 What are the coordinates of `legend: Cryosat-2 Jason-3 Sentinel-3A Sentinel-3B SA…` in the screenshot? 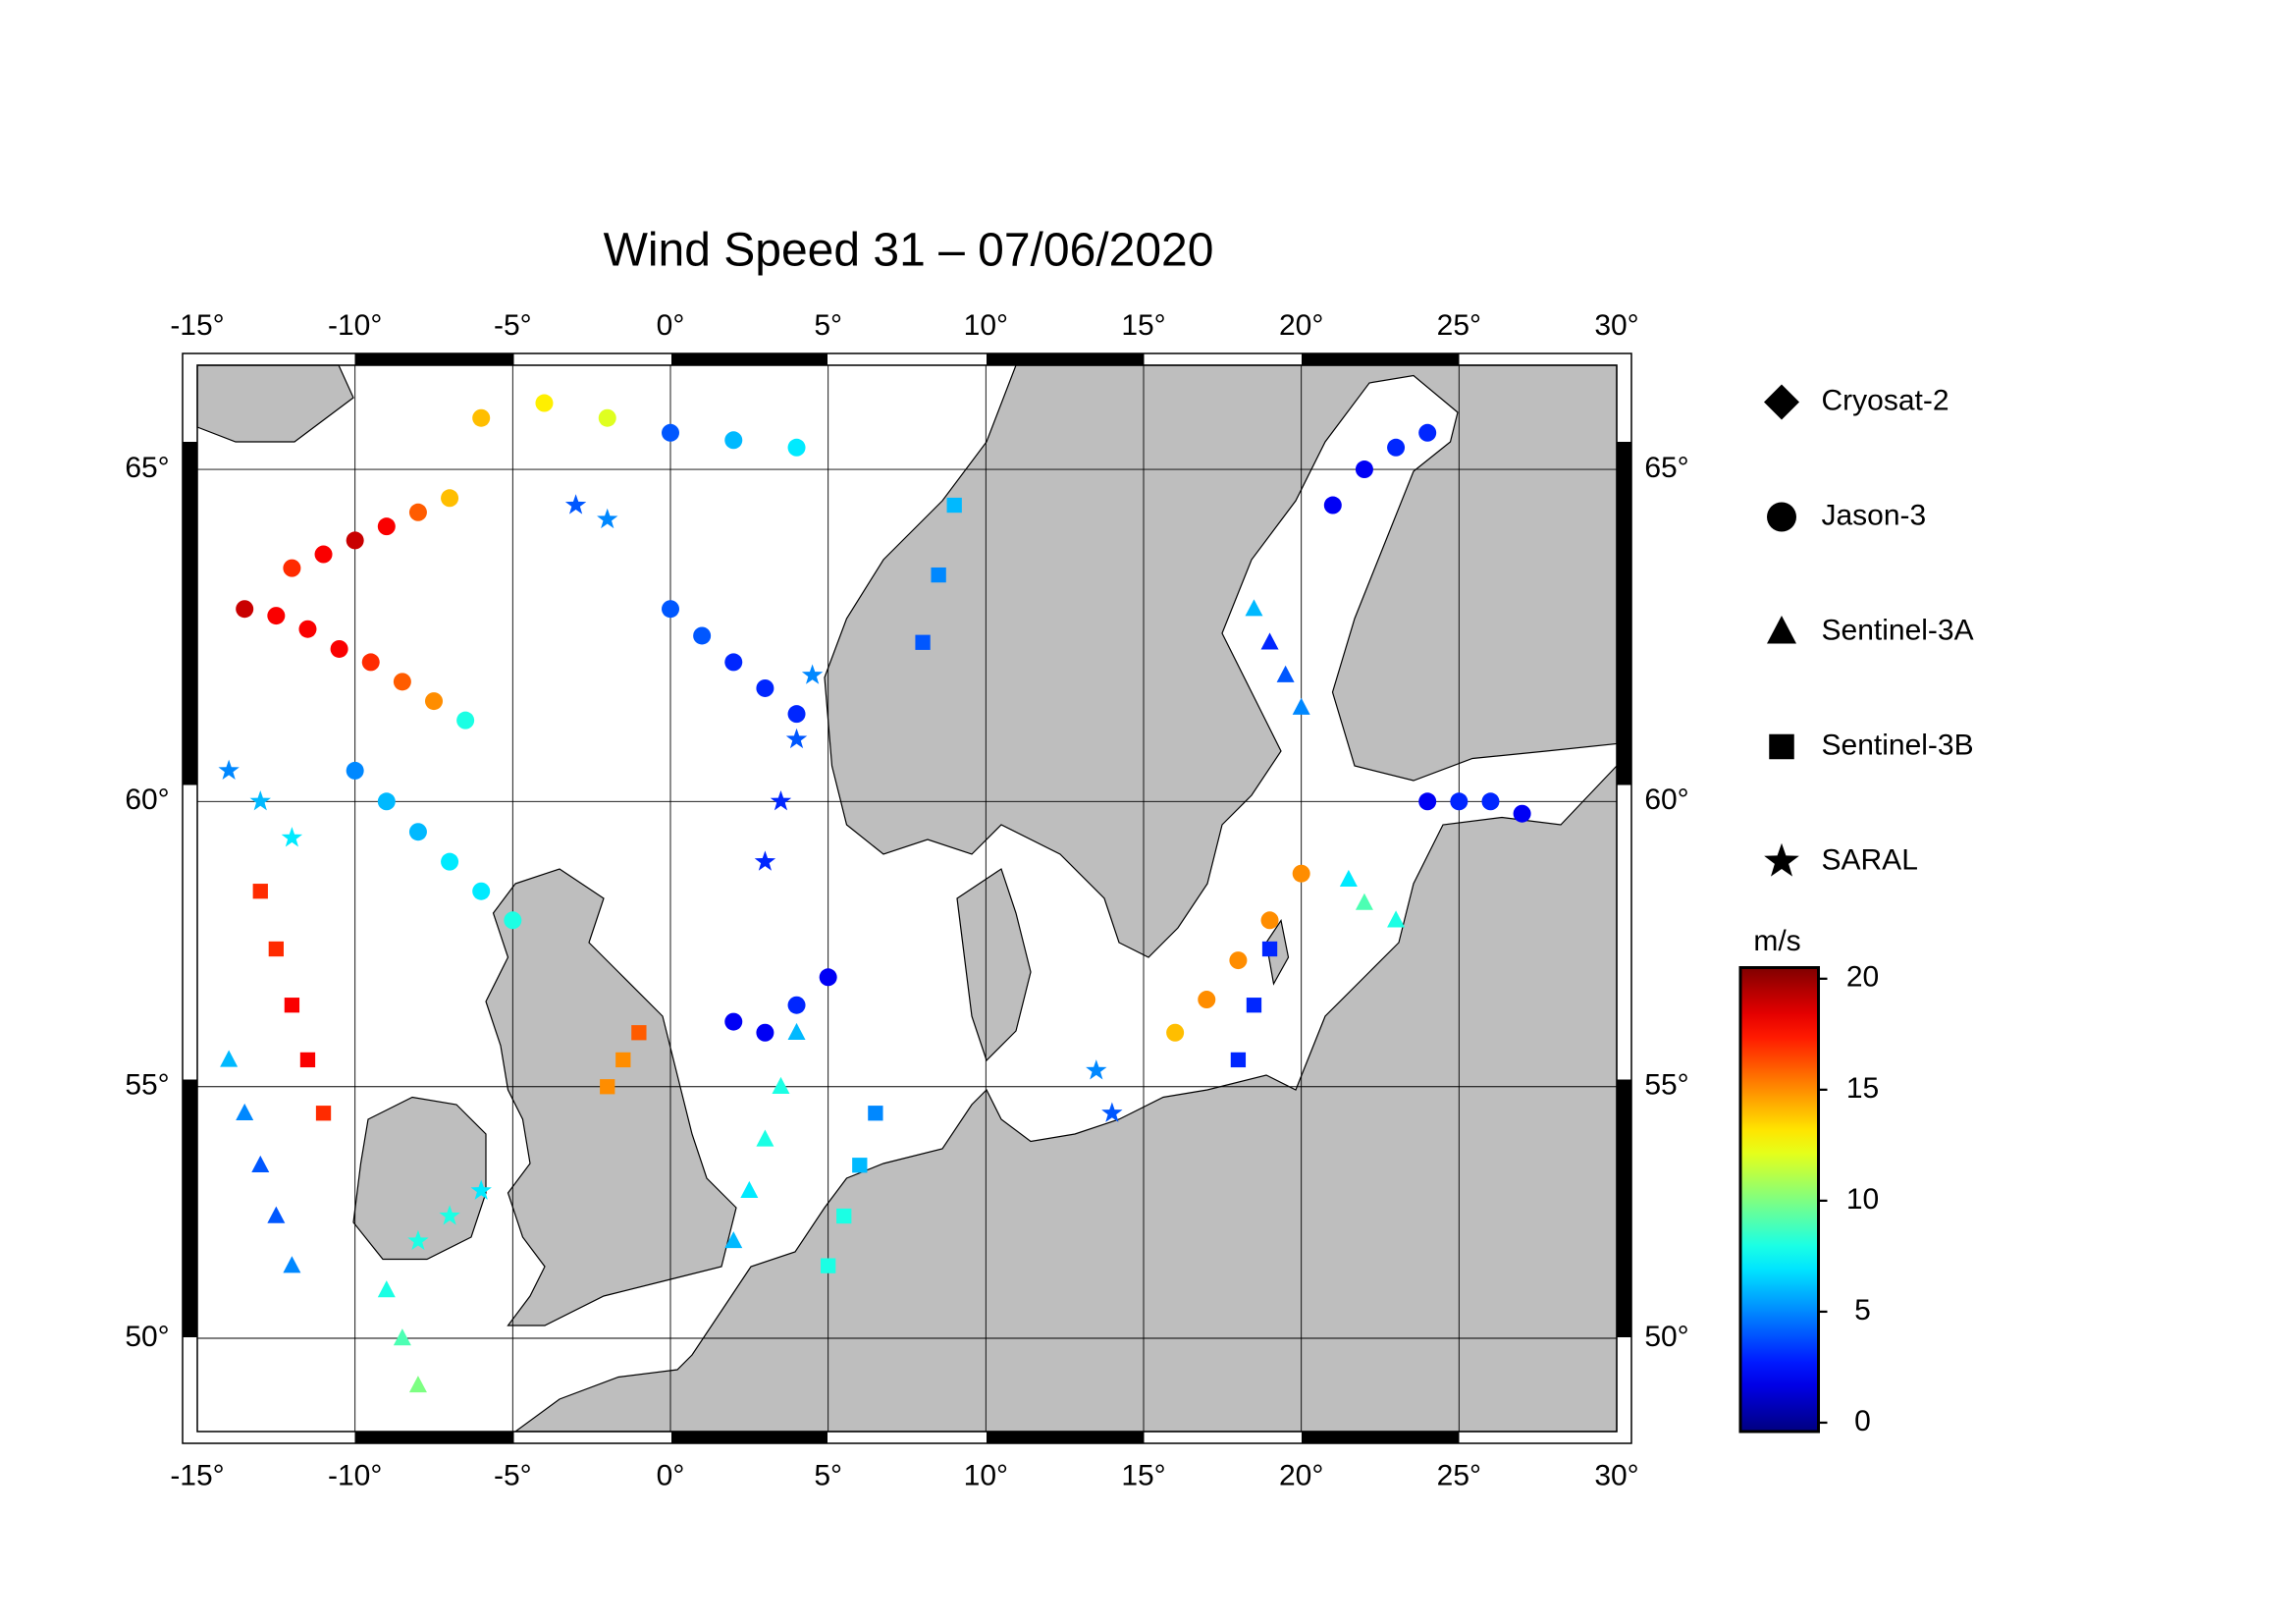 It's located at (1869, 630).